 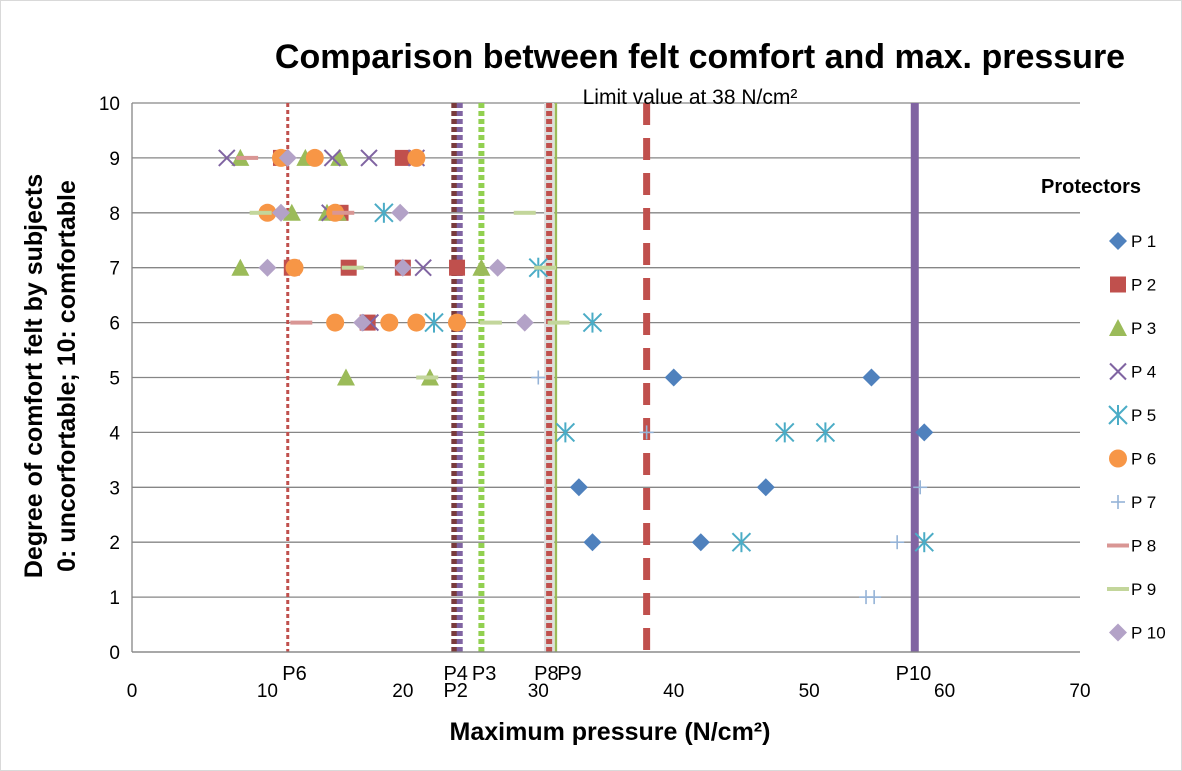 What do you see at coordinates (132, 691) in the screenshot?
I see `x-tick-label: 0` at bounding box center [132, 691].